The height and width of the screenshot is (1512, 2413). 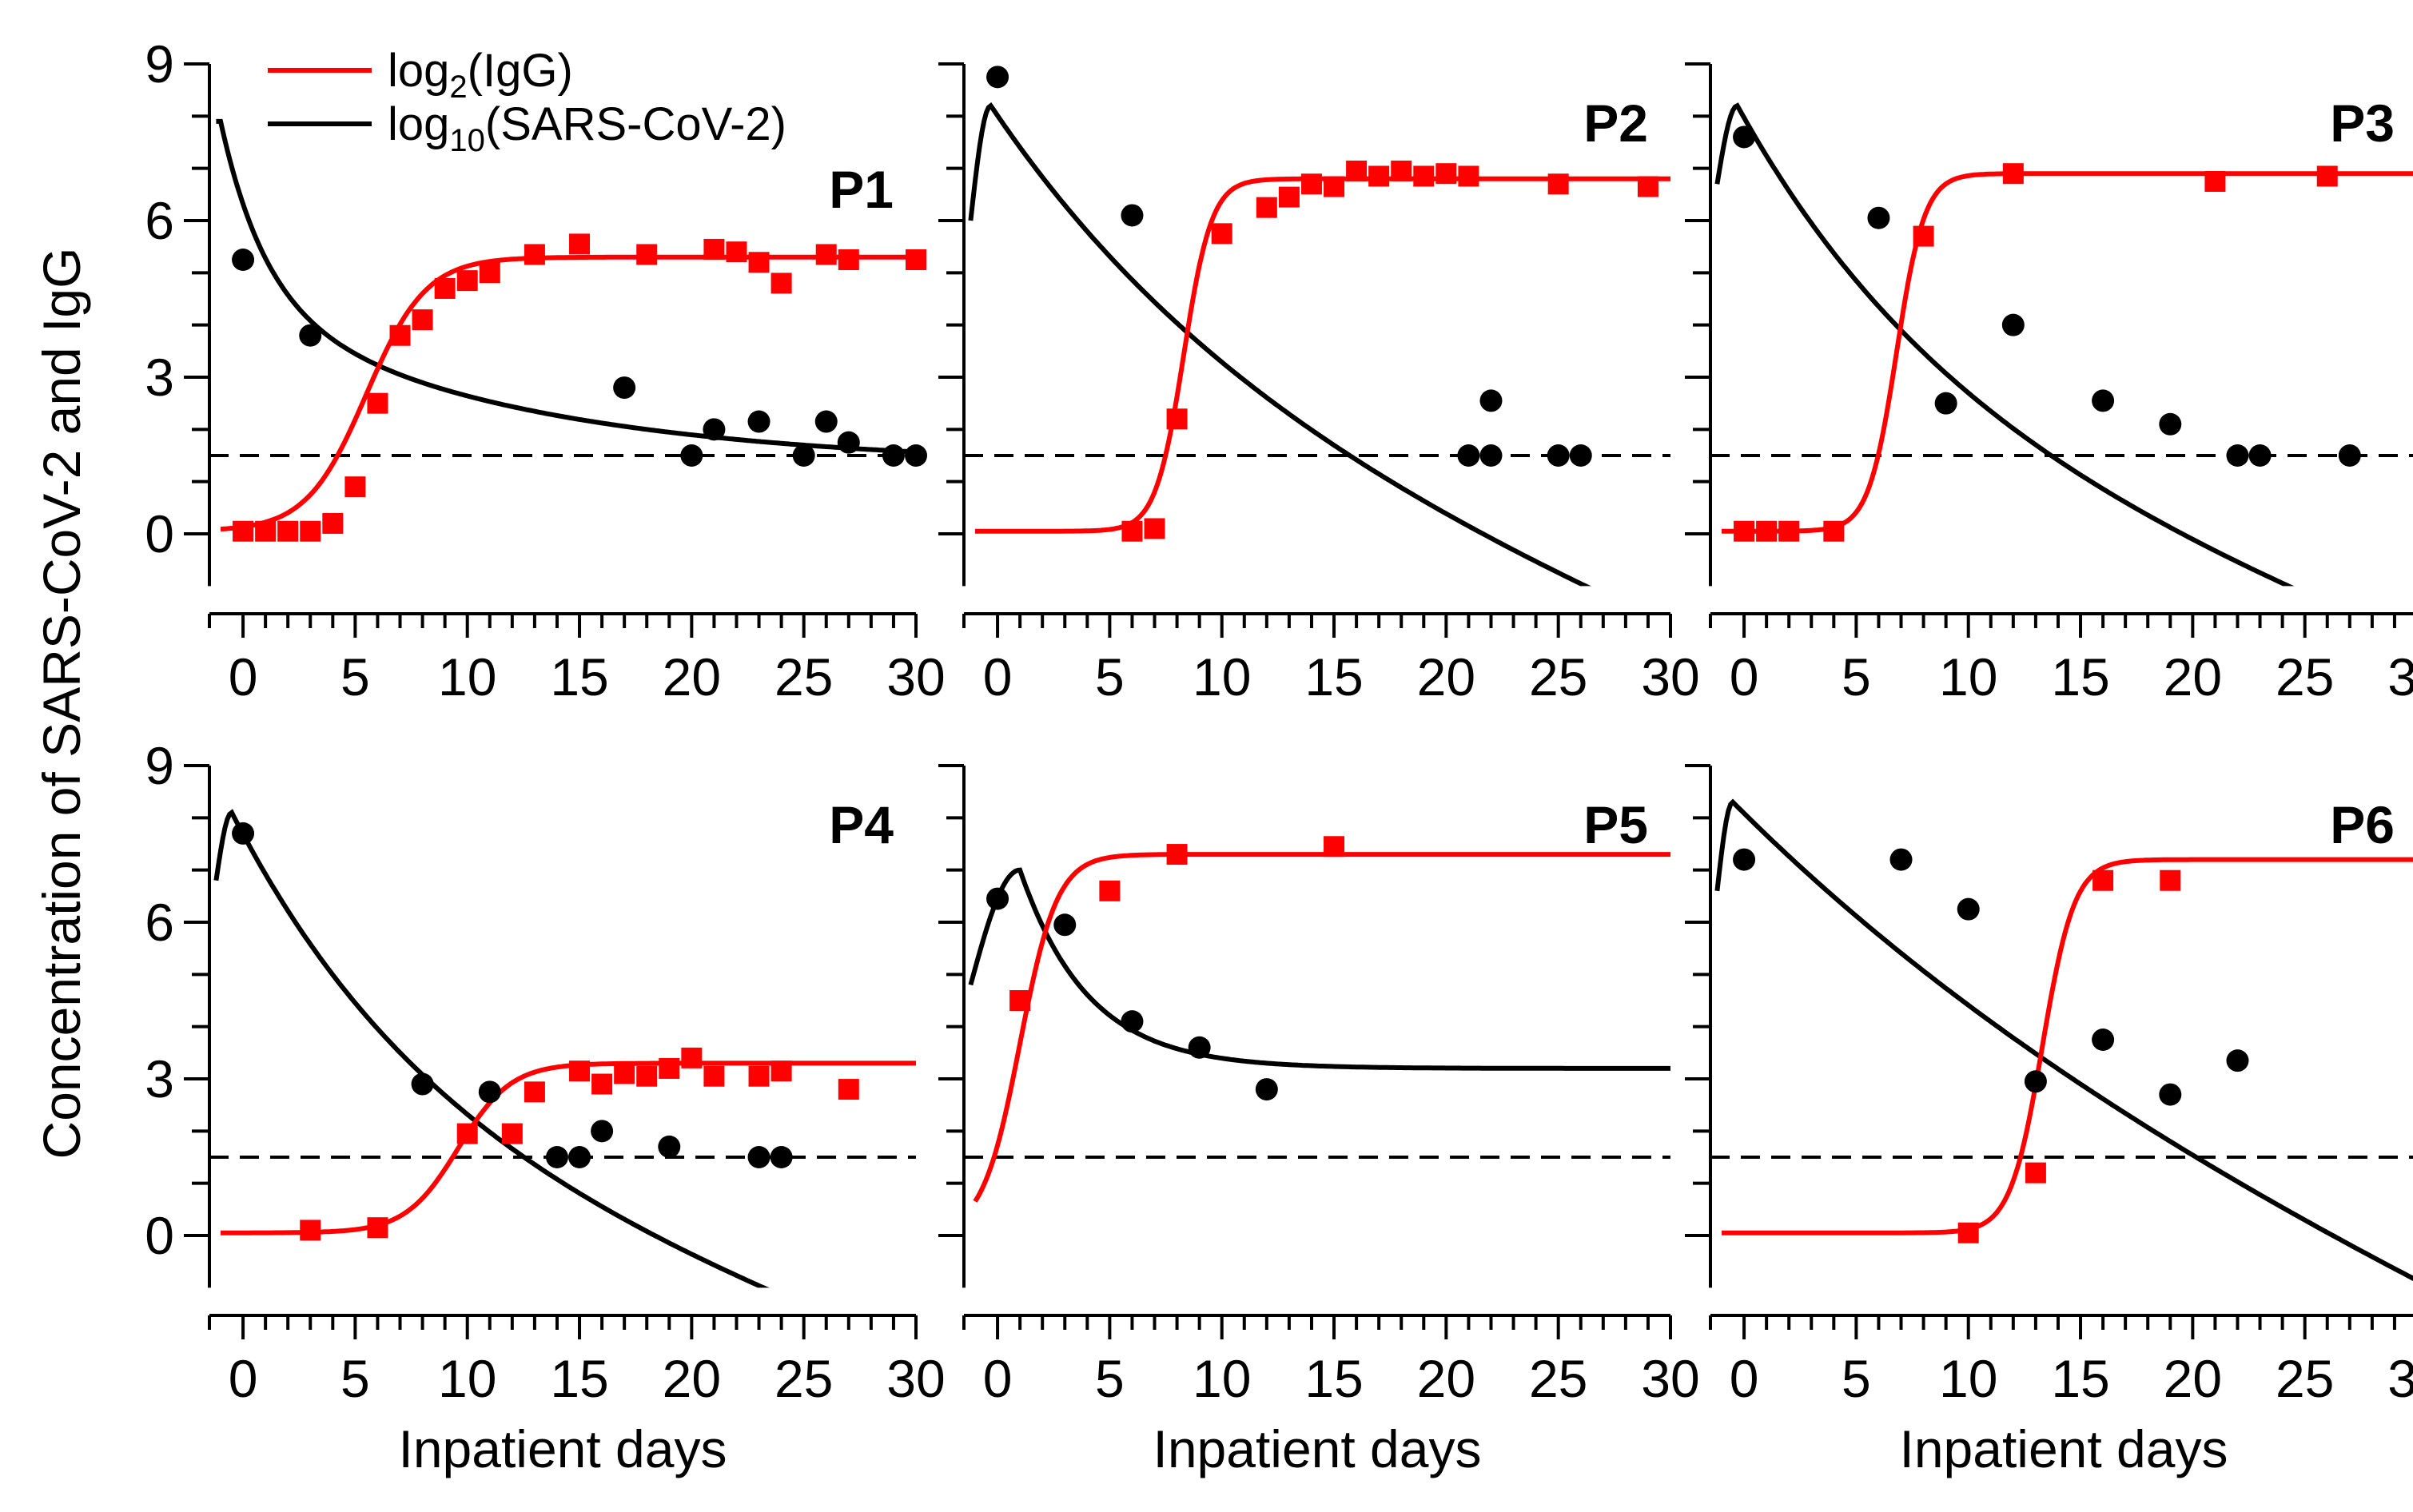 I want to click on panel-label: P6, so click(x=2362, y=824).